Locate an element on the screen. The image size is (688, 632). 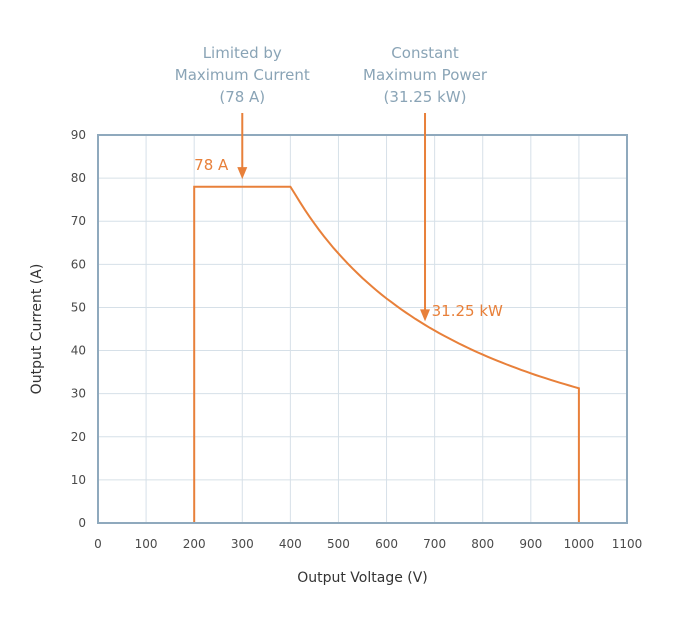
x-tick-label: 900 is located at coordinates (530, 544).